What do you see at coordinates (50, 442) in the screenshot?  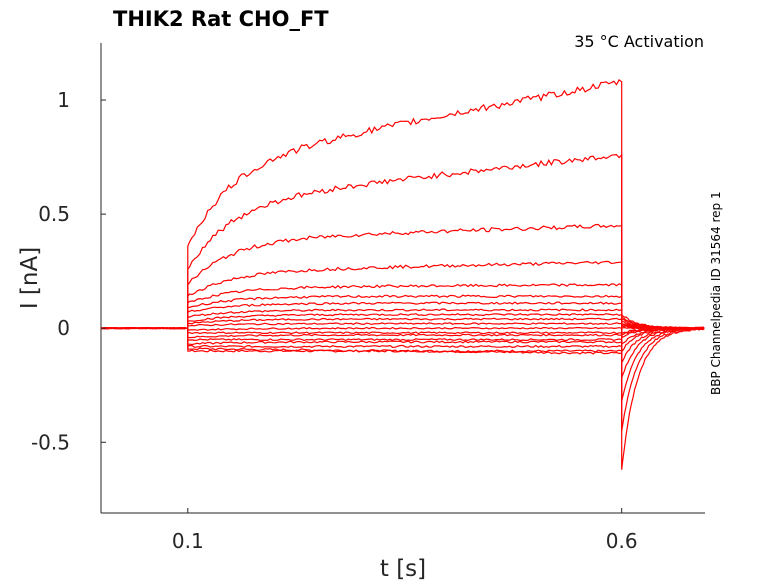 I see `y-tick-label: -0.5` at bounding box center [50, 442].